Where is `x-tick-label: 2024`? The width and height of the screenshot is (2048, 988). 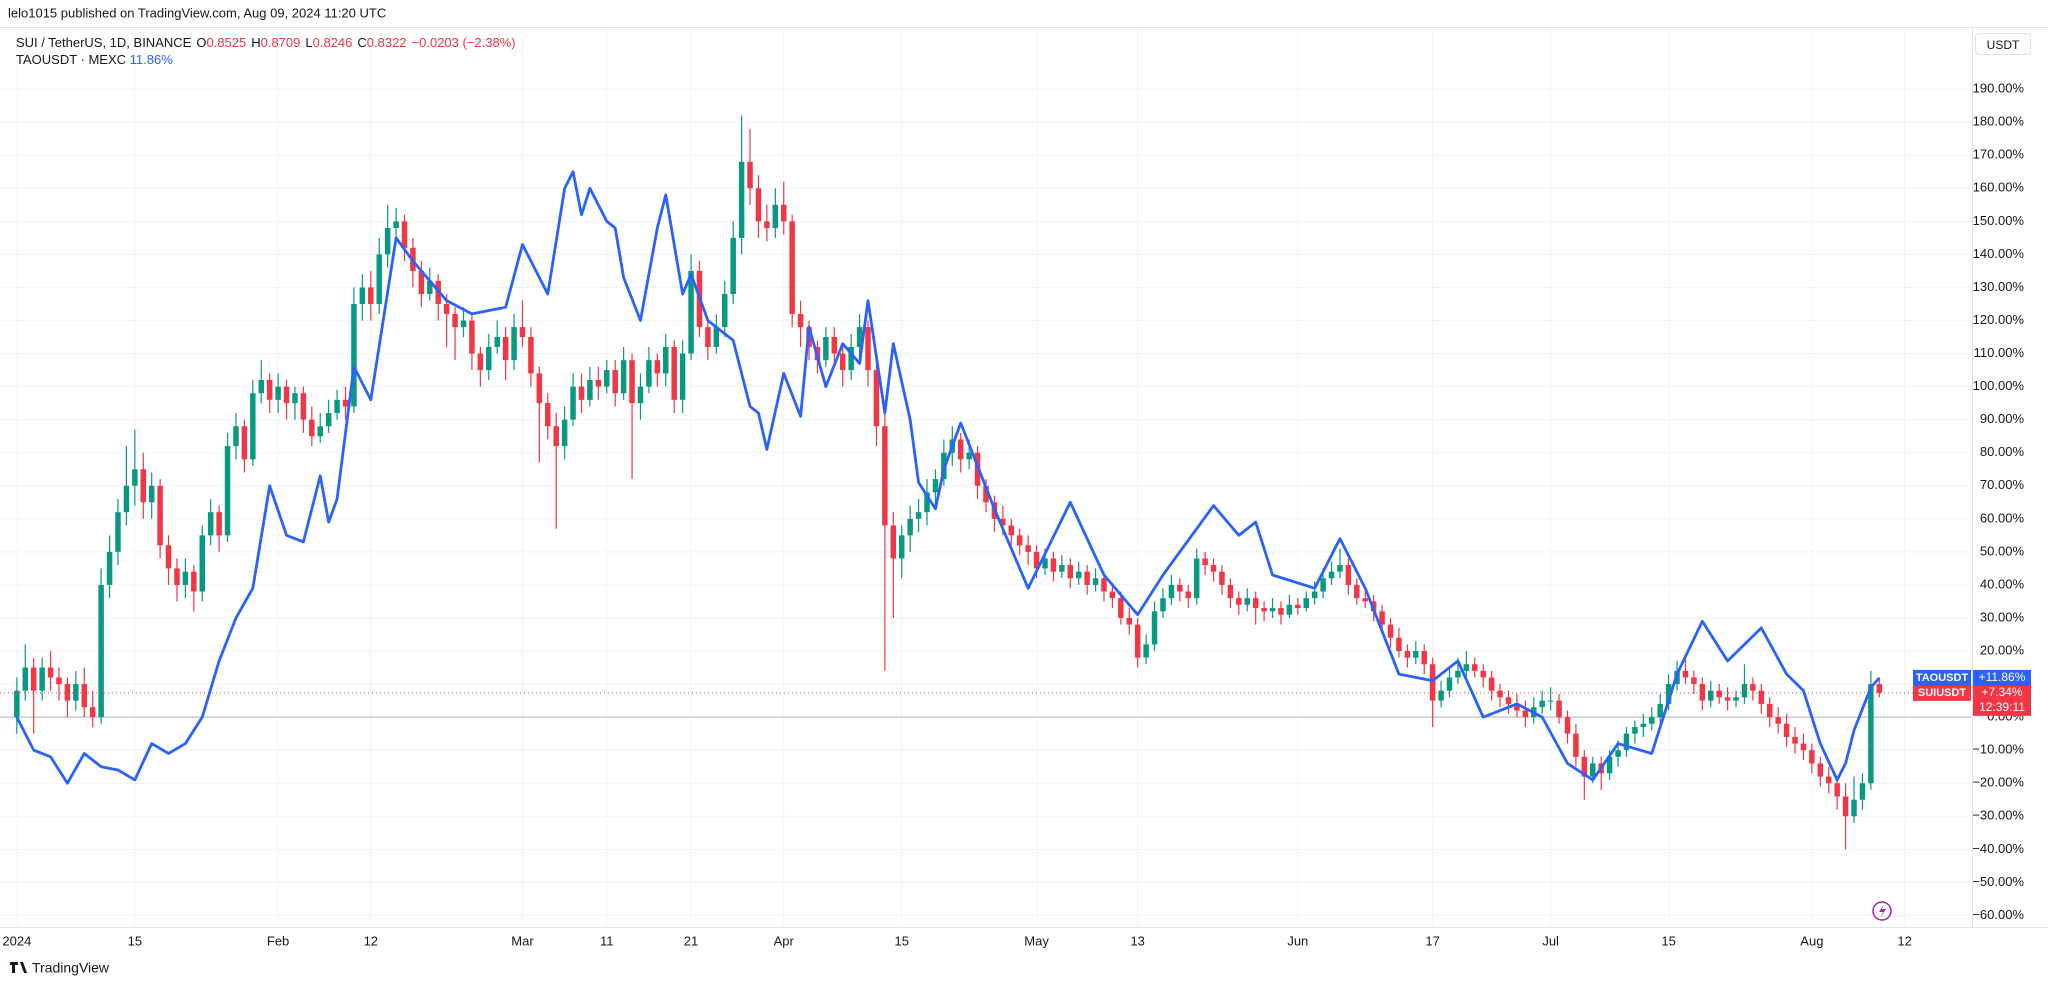 x-tick-label: 2024 is located at coordinates (16, 940).